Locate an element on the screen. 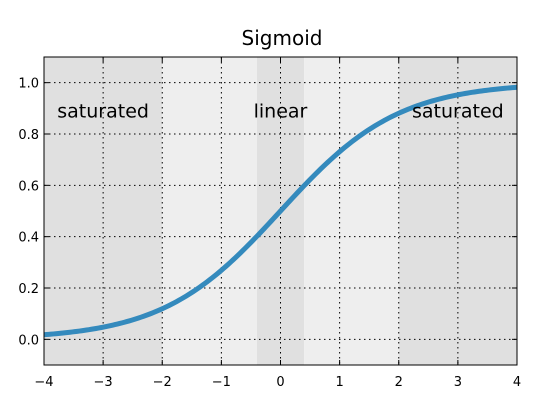  y-tick-label: 0.4 is located at coordinates (28, 238).